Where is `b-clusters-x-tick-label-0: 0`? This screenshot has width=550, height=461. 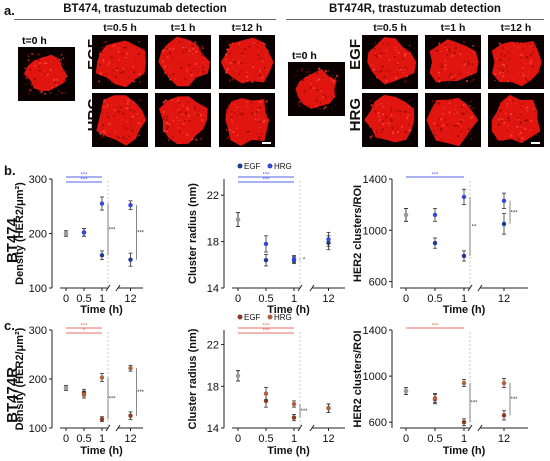 b-clusters-x-tick-label-0: 0 is located at coordinates (406, 299).